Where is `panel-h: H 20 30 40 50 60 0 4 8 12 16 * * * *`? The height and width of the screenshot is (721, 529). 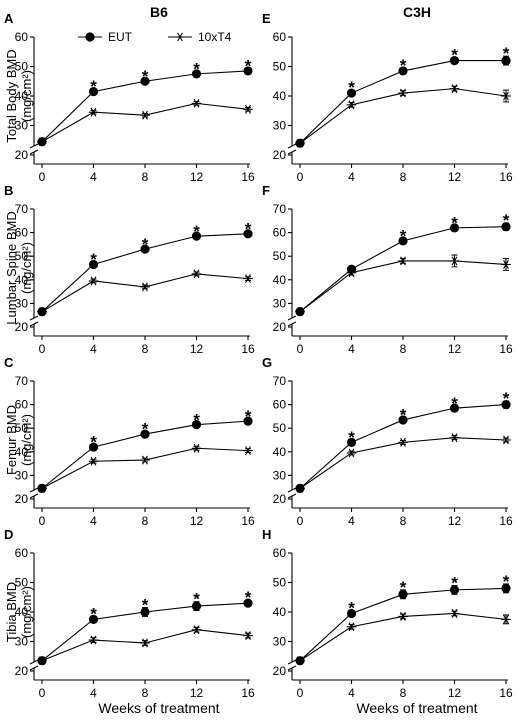 panel-h: H 20 30 40 50 60 0 4 8 12 16 * * * * is located at coordinates (387, 613).